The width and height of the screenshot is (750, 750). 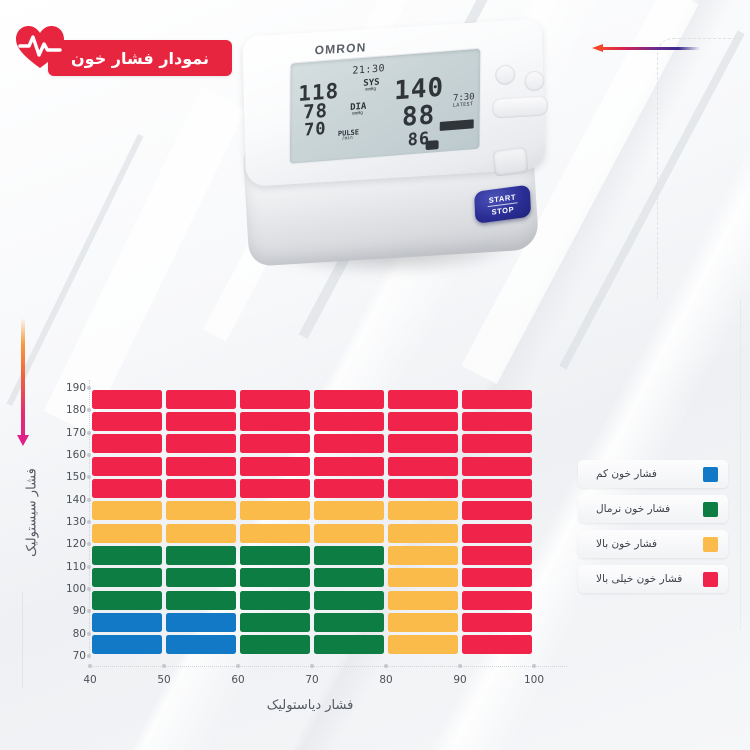 I want to click on y-tick-label: 70, so click(x=79, y=656).